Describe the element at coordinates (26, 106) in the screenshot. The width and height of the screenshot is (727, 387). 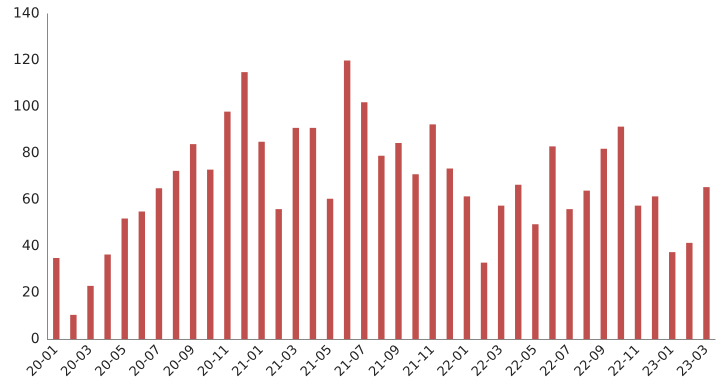
I see `y-tick-label: 100` at that location.